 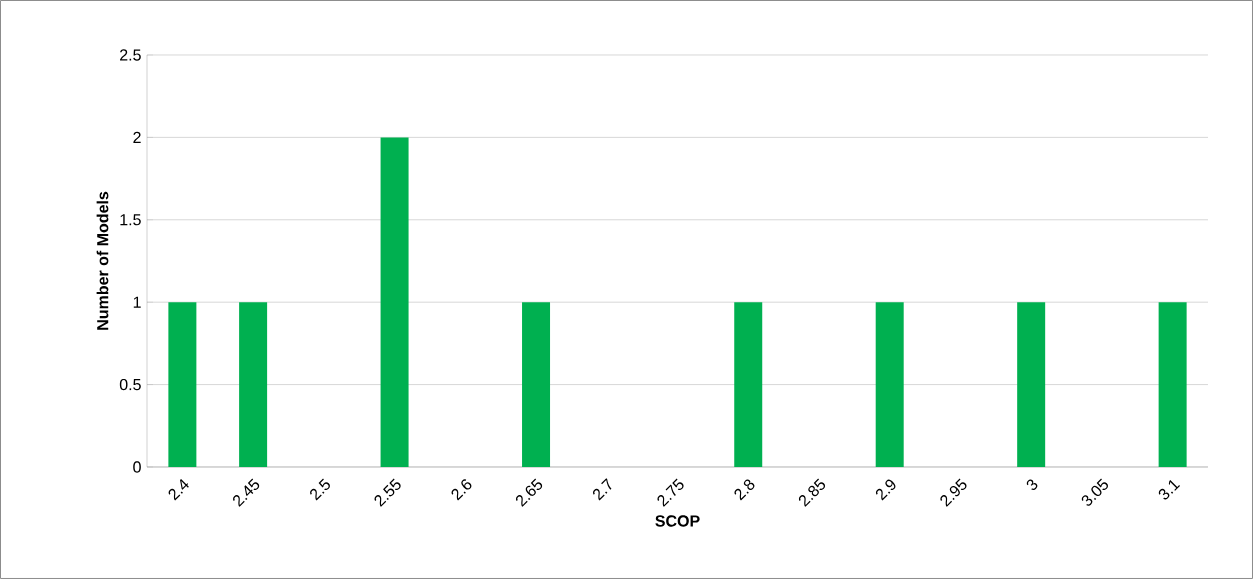 What do you see at coordinates (178, 490) in the screenshot?
I see `x-tick-label: 2.4` at bounding box center [178, 490].